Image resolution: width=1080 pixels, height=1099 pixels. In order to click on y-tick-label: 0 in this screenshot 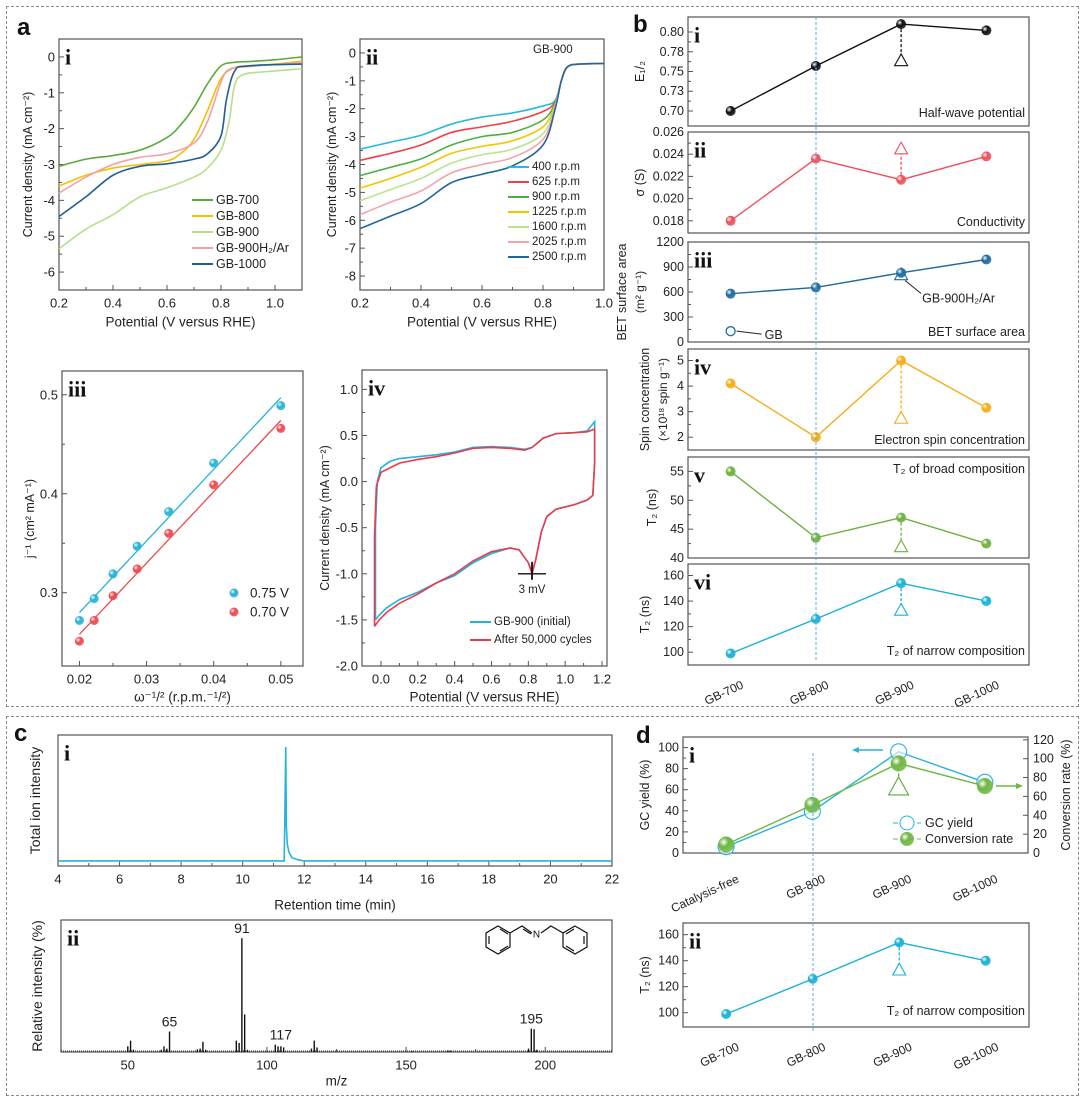, I will do `click(352, 52)`.